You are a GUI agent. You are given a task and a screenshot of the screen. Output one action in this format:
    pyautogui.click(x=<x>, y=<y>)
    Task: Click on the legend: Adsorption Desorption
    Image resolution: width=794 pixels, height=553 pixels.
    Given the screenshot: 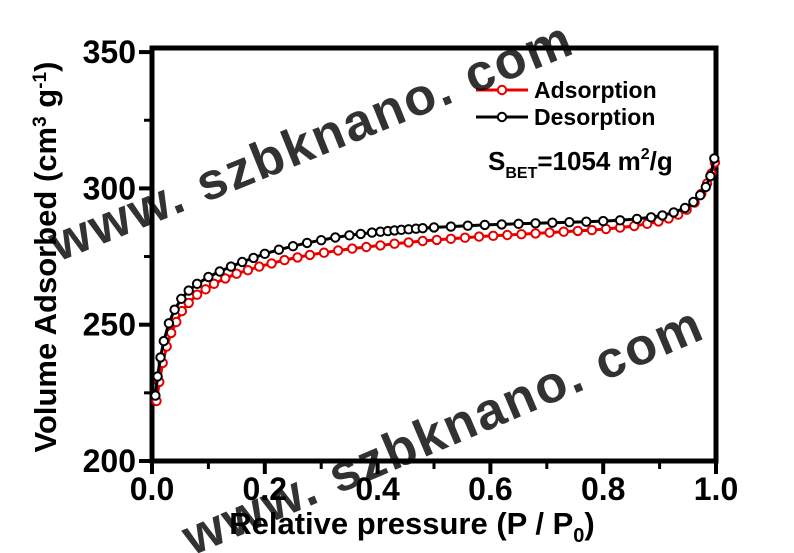 What is the action you would take?
    pyautogui.click(x=566, y=103)
    